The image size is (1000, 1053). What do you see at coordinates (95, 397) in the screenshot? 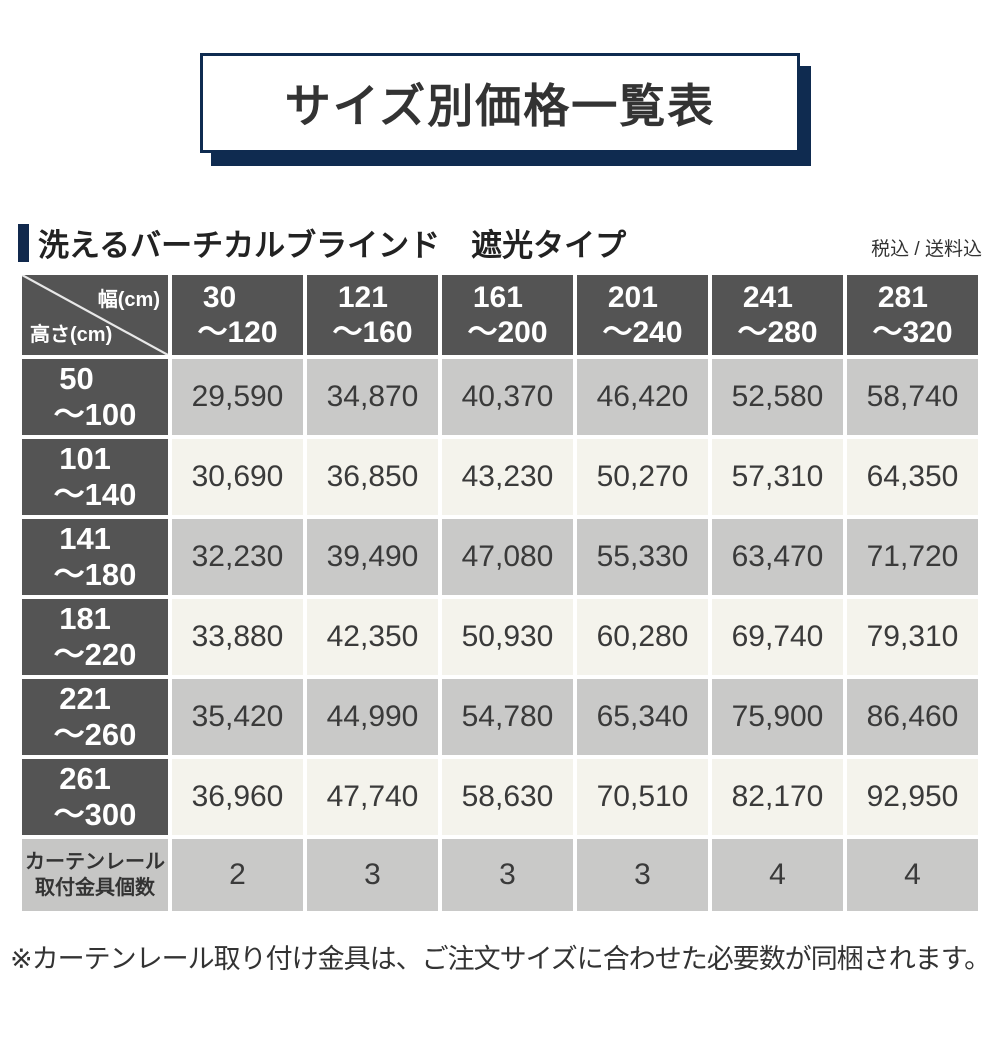
I see `row-header: 50 〜100` at bounding box center [95, 397].